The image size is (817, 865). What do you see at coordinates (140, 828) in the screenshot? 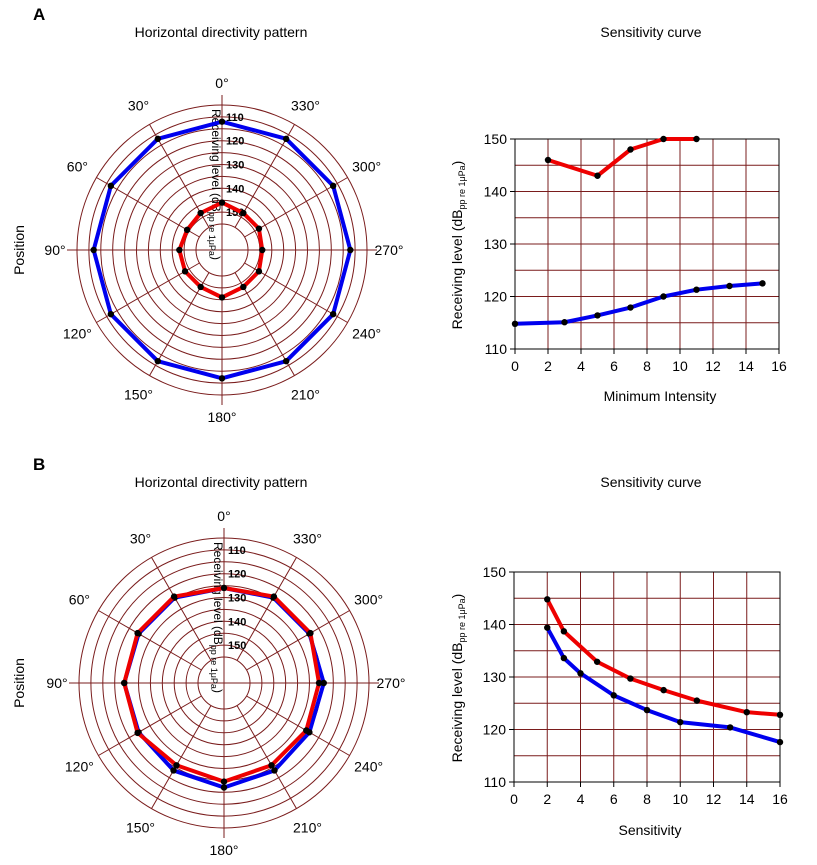
I see `polar-angle-label-b-7: 150°` at bounding box center [140, 828].